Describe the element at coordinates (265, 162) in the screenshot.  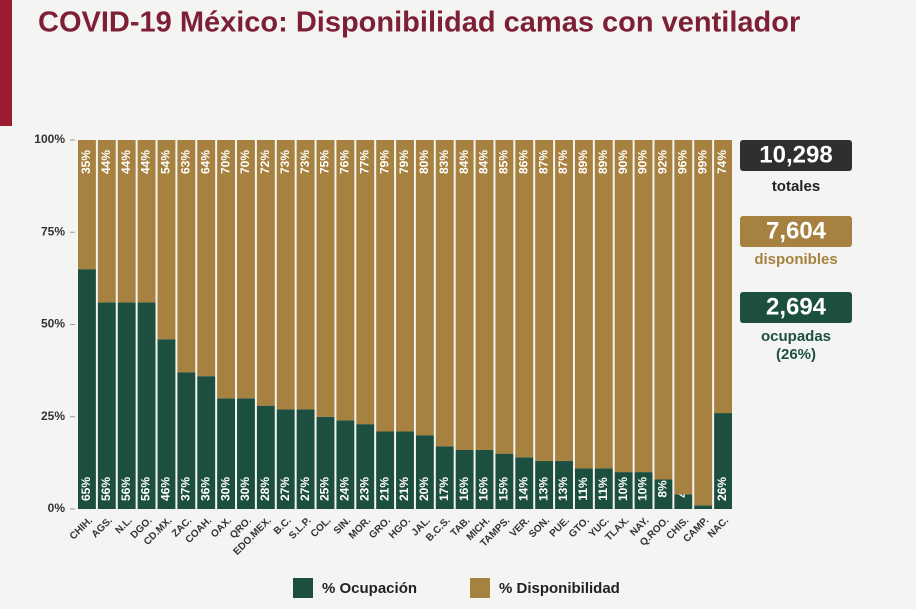
I see `value-label: 72%` at that location.